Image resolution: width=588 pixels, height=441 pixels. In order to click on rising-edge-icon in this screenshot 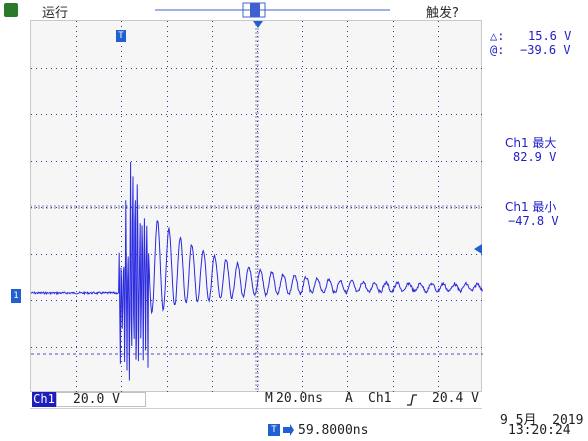, I will do `click(412, 400)`.